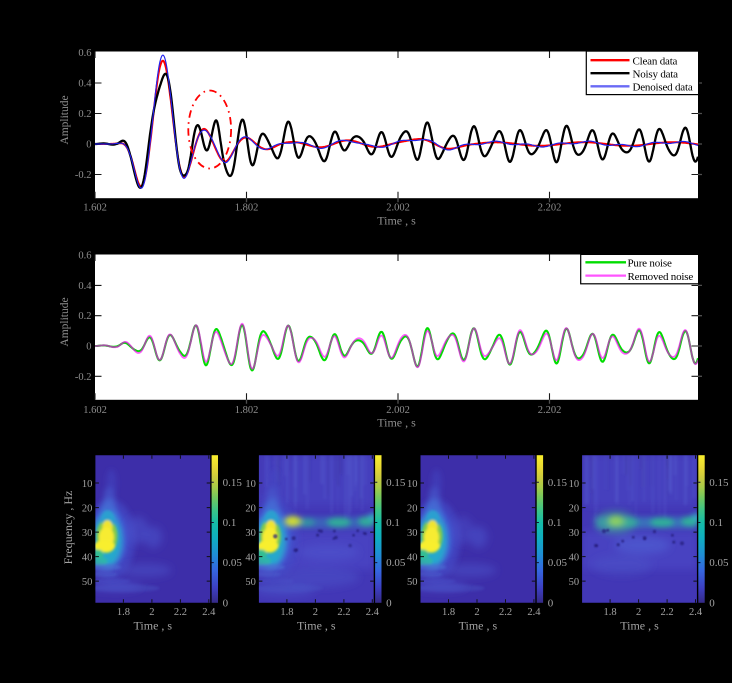 The image size is (732, 683). Describe the element at coordinates (68, 528) in the screenshot. I see `svg-text: Frequency , Hz` at that location.